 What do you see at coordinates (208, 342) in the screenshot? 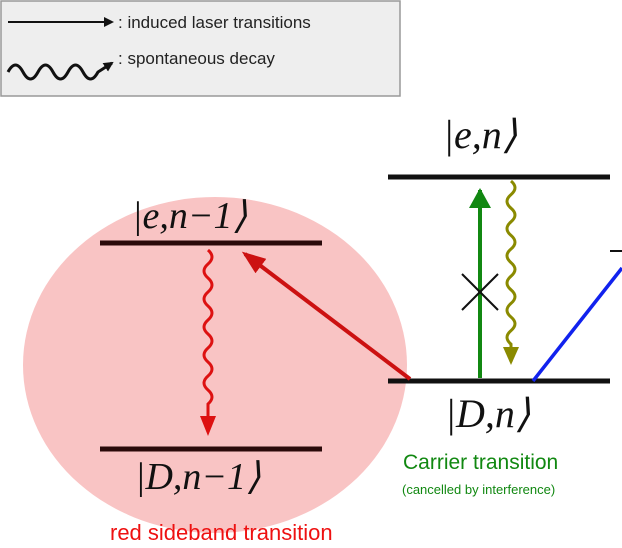
I see `red-decay-wave` at bounding box center [208, 342].